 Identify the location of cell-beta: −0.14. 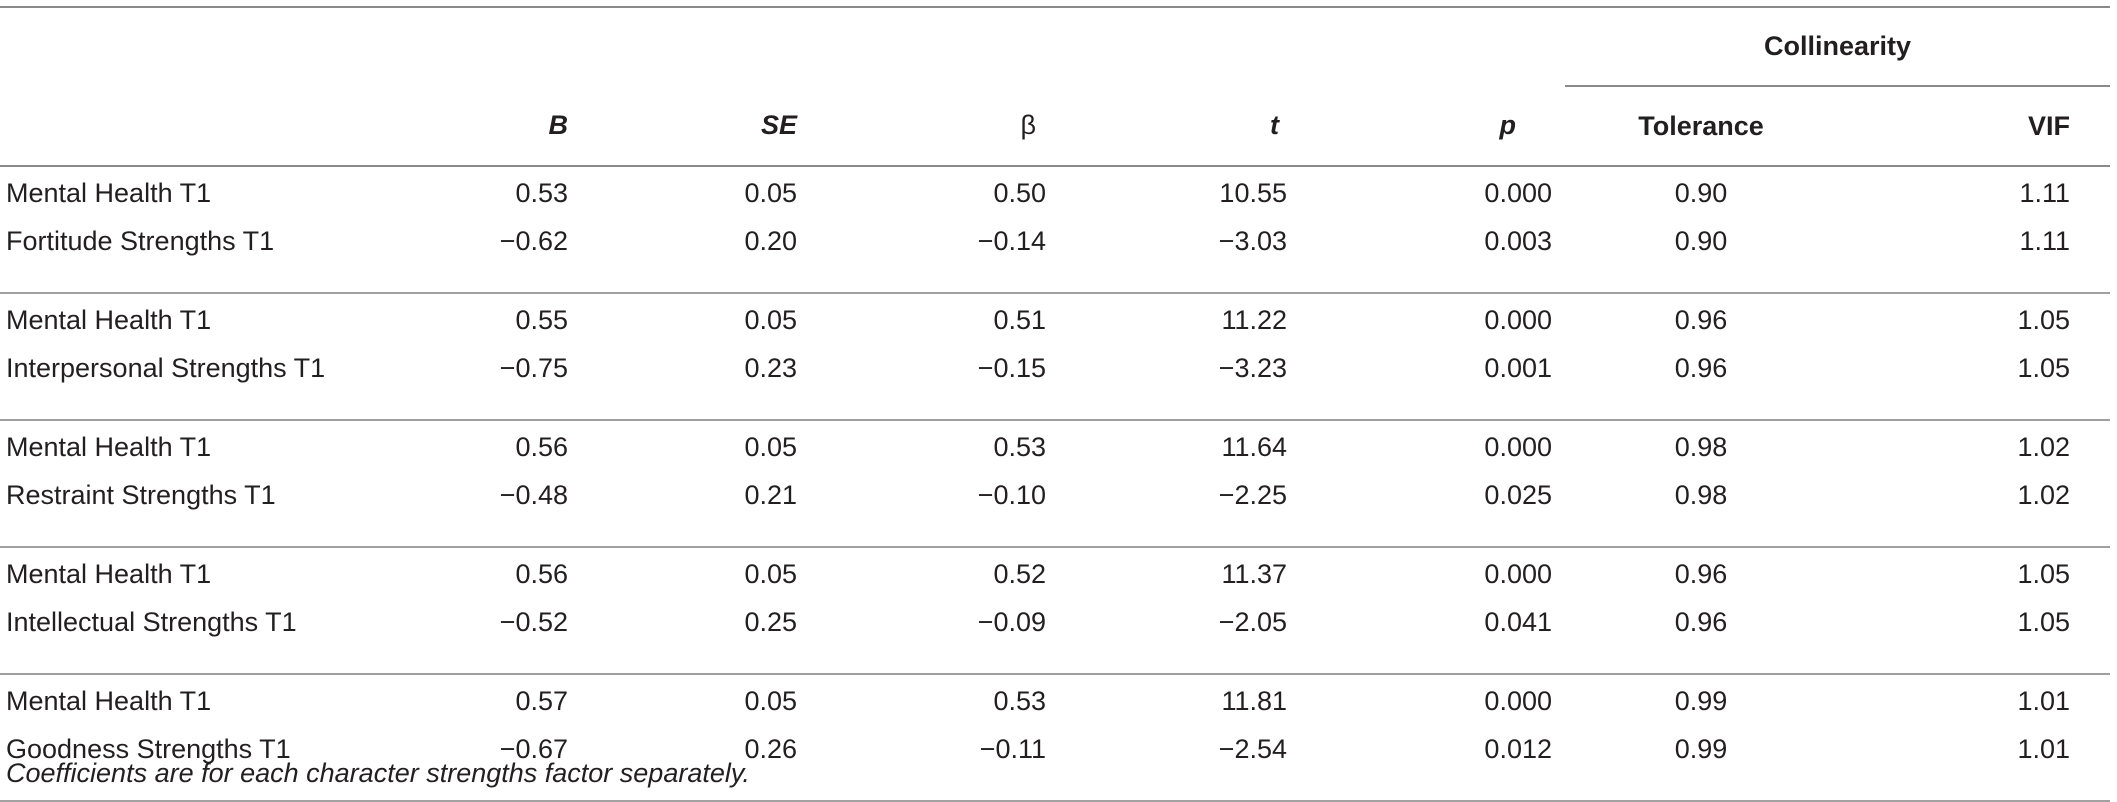
(1011, 241).